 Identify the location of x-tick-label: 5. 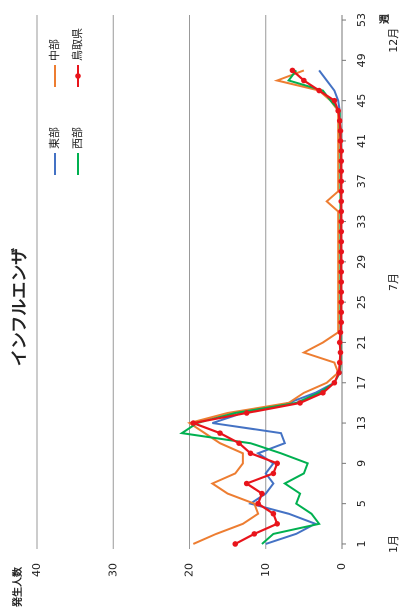
(361, 503).